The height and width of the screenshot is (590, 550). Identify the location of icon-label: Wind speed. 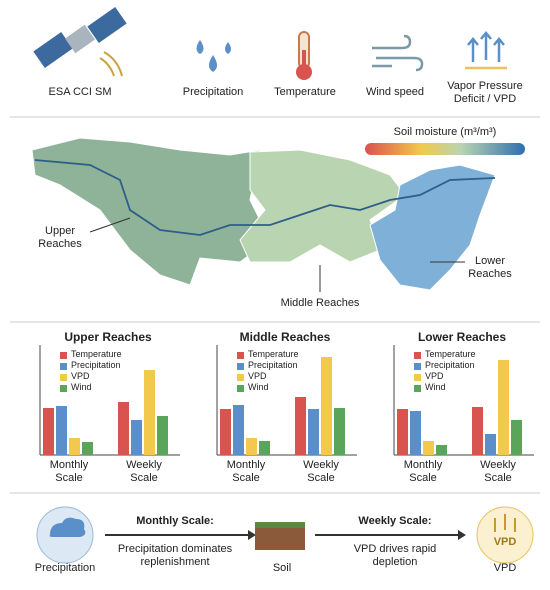
(395, 92).